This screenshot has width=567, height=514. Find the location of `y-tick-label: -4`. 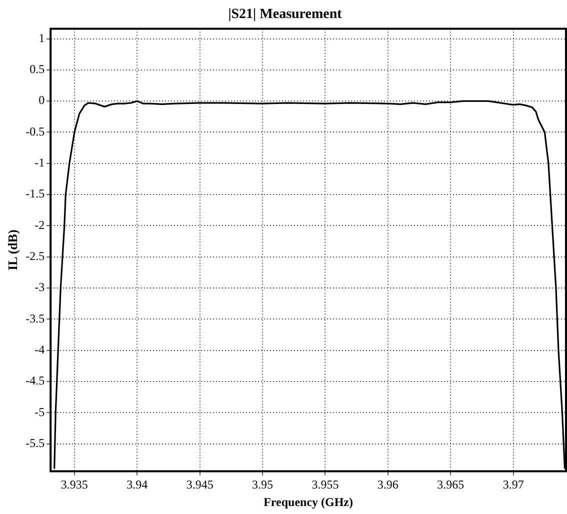

y-tick-label: -4 is located at coordinates (39, 349).